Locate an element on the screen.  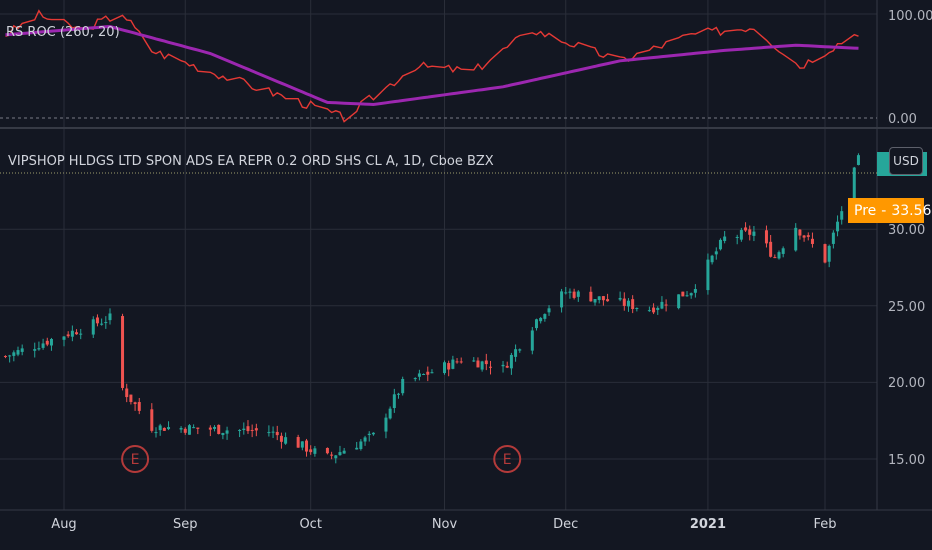
earnings-marker-label: E is located at coordinates (507, 460).